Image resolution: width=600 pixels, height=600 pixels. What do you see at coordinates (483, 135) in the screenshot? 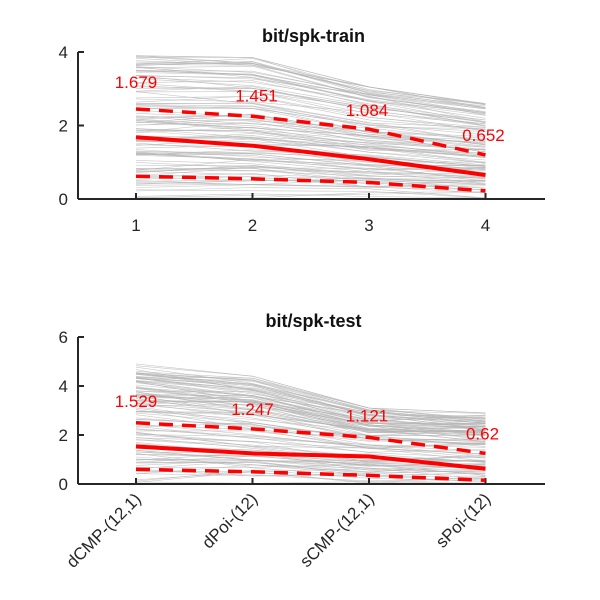
I see `mean-value-label: 0.652` at bounding box center [483, 135].